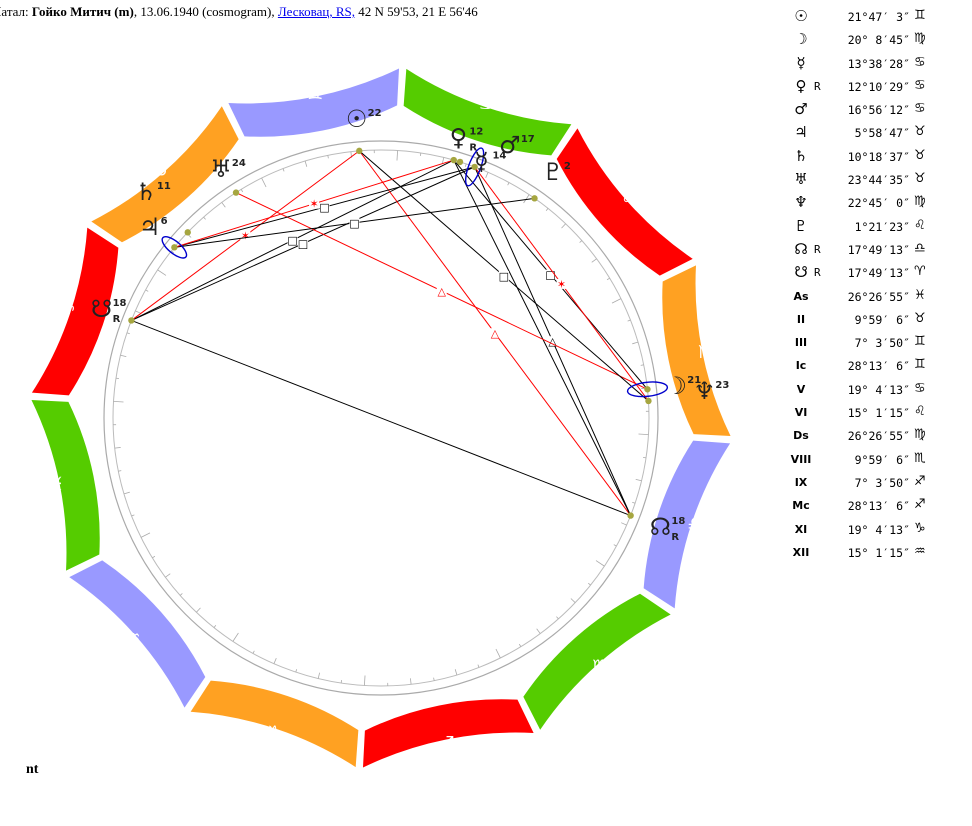  What do you see at coordinates (817, 86) in the screenshot?
I see `position-retro-venus: R` at bounding box center [817, 86].